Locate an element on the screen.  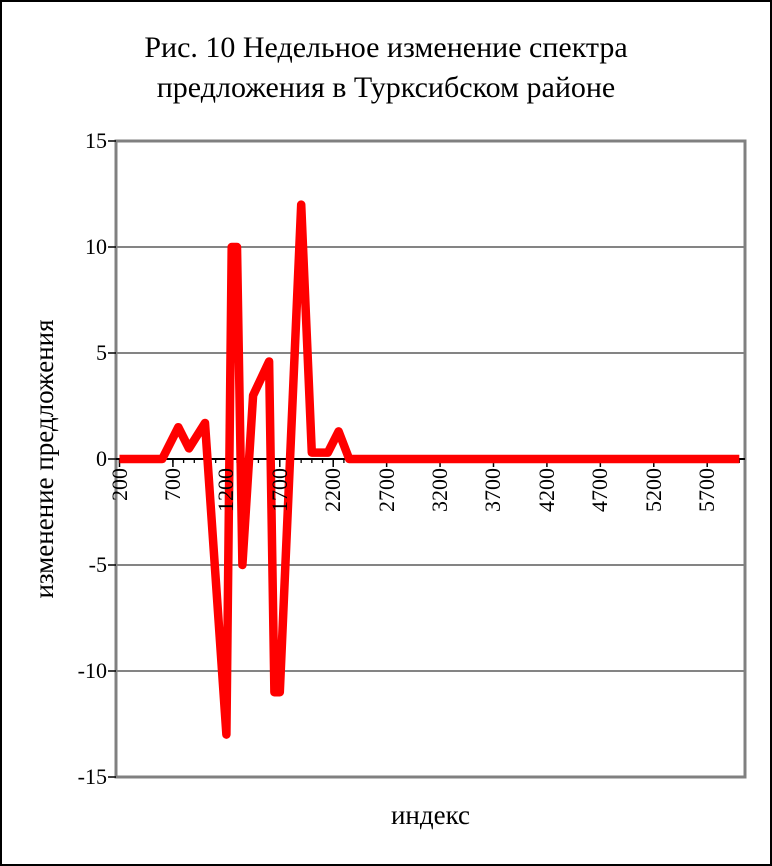
x-tick-label: 700 is located at coordinates (172, 484).